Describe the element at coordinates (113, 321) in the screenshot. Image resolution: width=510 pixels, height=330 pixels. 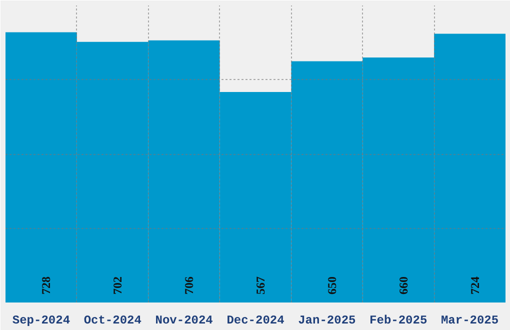
I see `x-tick-label: Oct-2024` at that location.